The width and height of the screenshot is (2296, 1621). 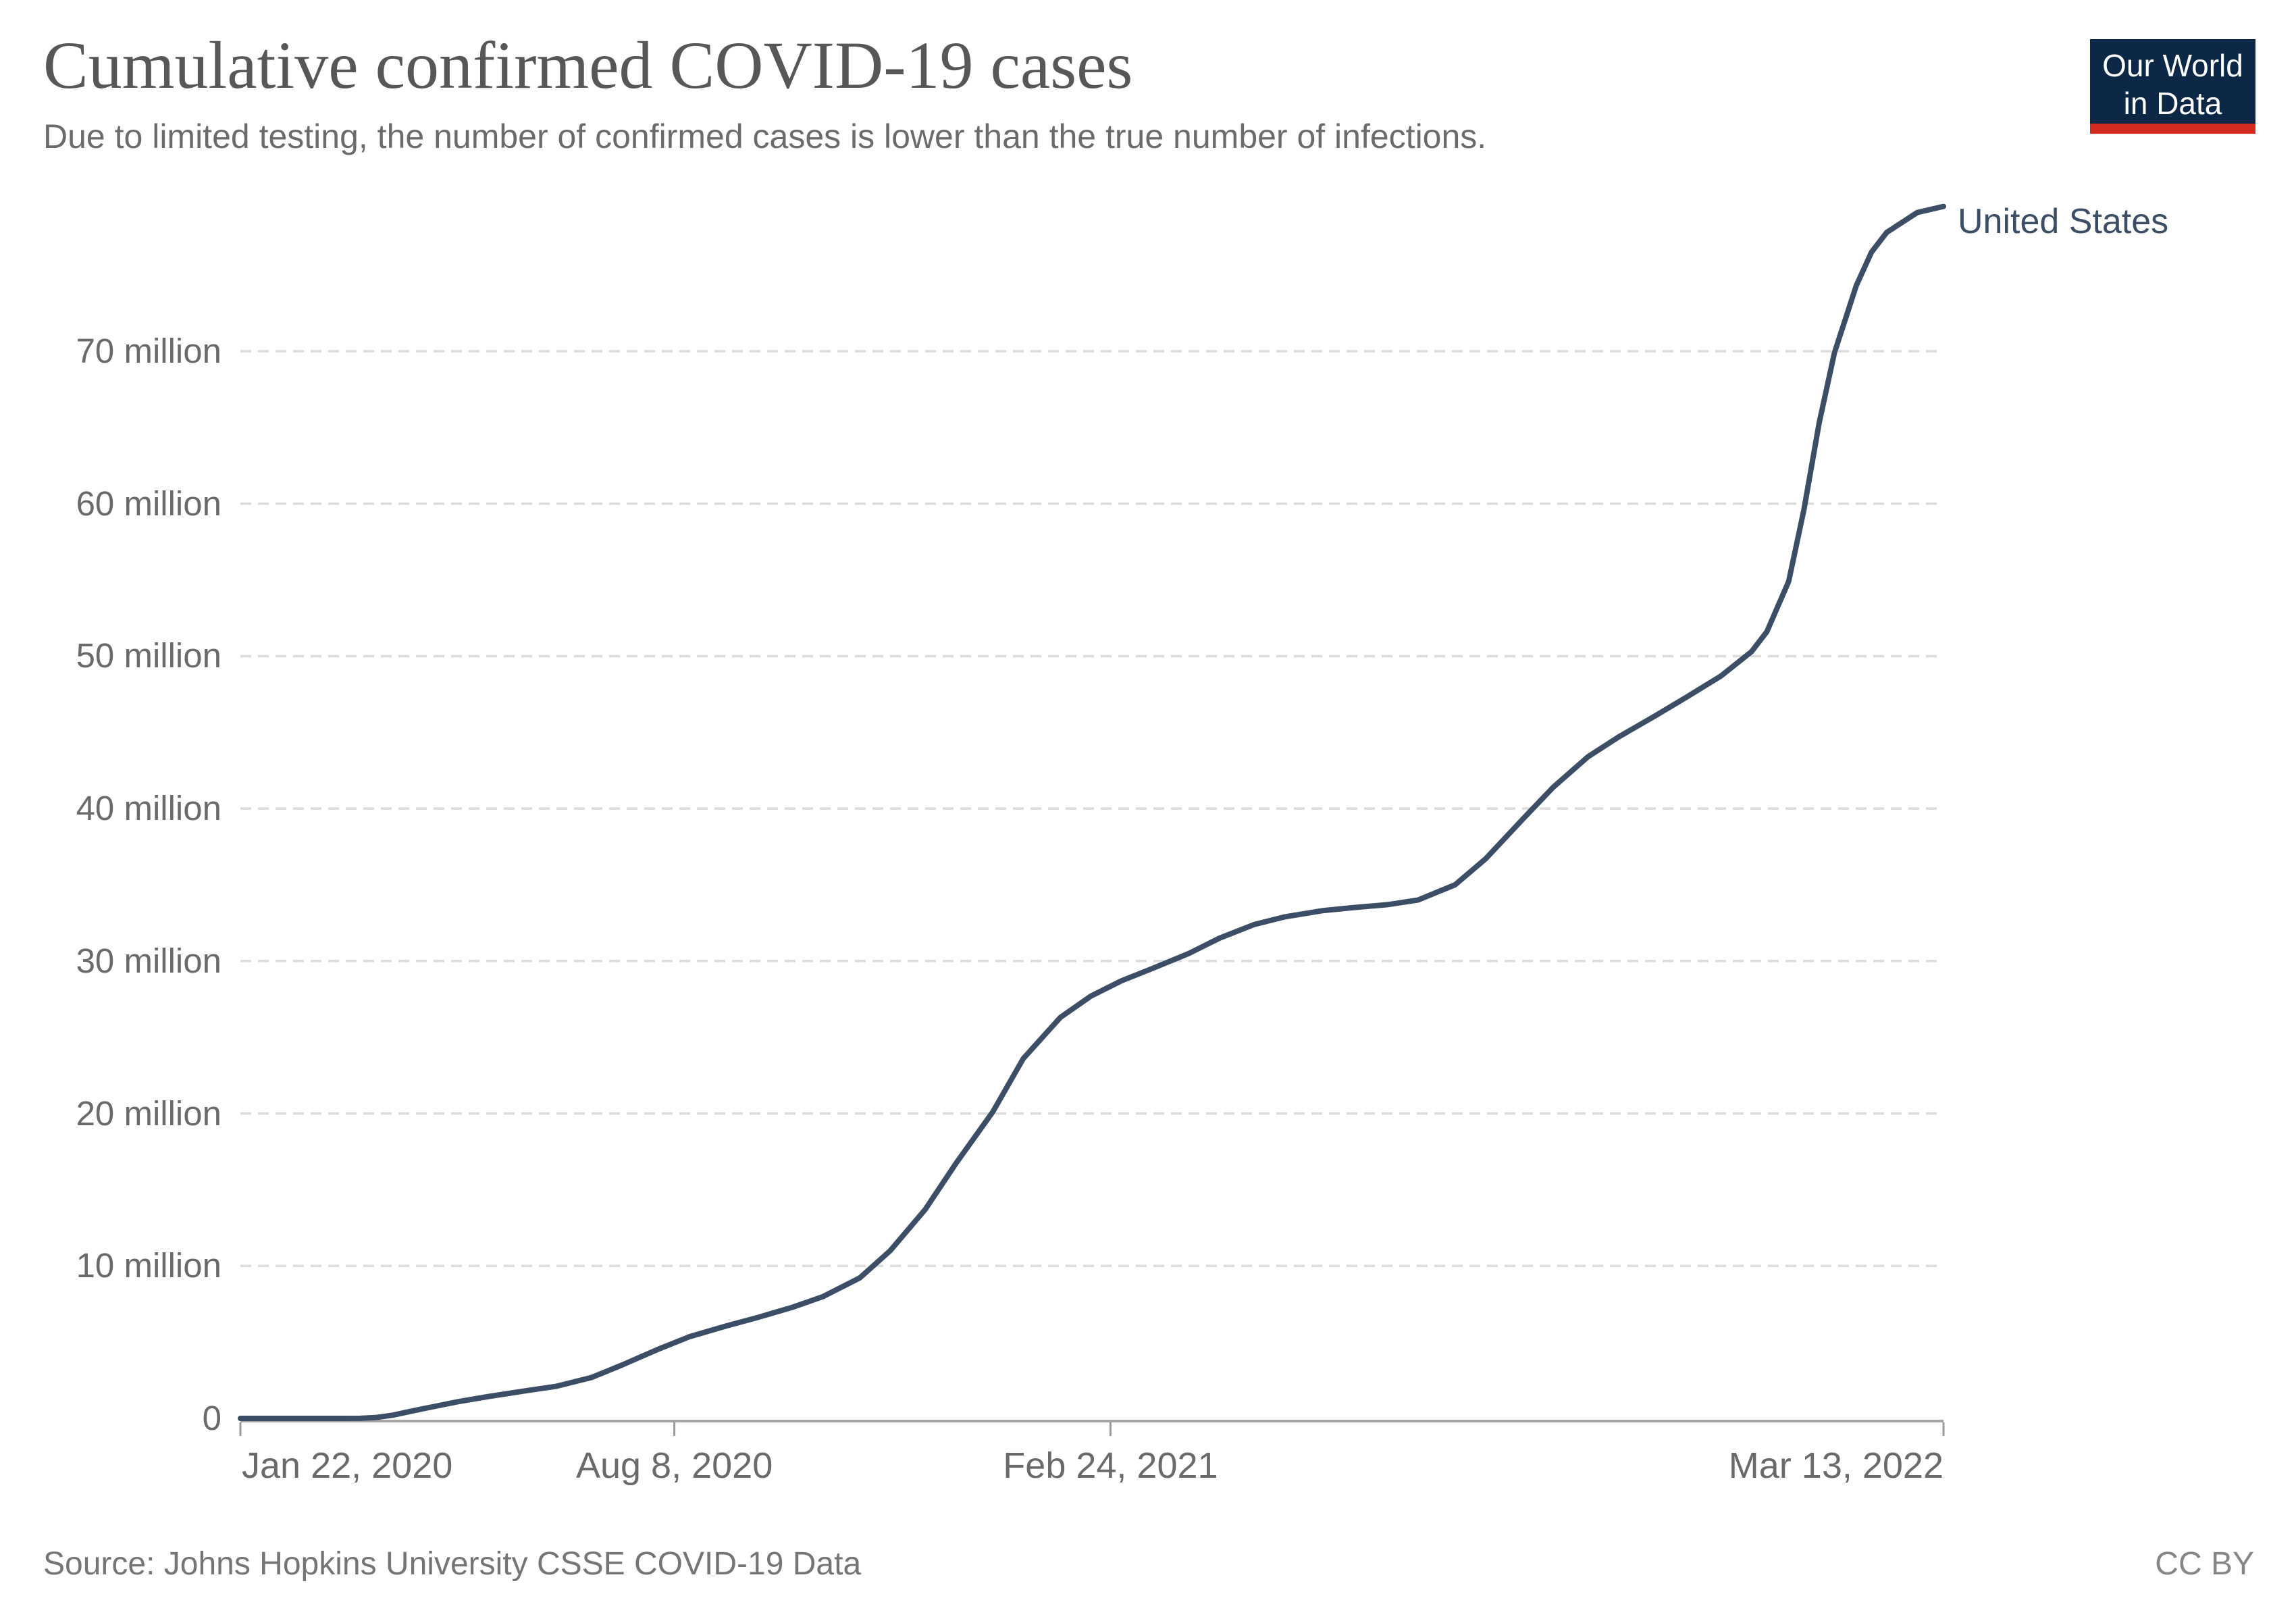 What do you see at coordinates (148, 1265) in the screenshot?
I see `y-axis-label: 10 million` at bounding box center [148, 1265].